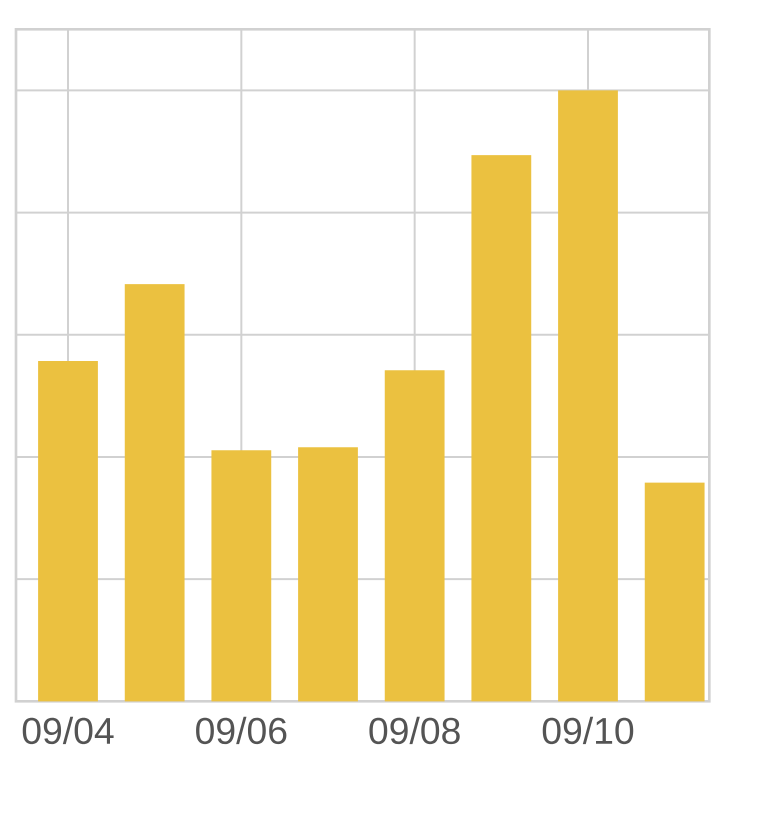 The width and height of the screenshot is (758, 816). Describe the element at coordinates (414, 730) in the screenshot. I see `x-tick-label: 09/08` at that location.